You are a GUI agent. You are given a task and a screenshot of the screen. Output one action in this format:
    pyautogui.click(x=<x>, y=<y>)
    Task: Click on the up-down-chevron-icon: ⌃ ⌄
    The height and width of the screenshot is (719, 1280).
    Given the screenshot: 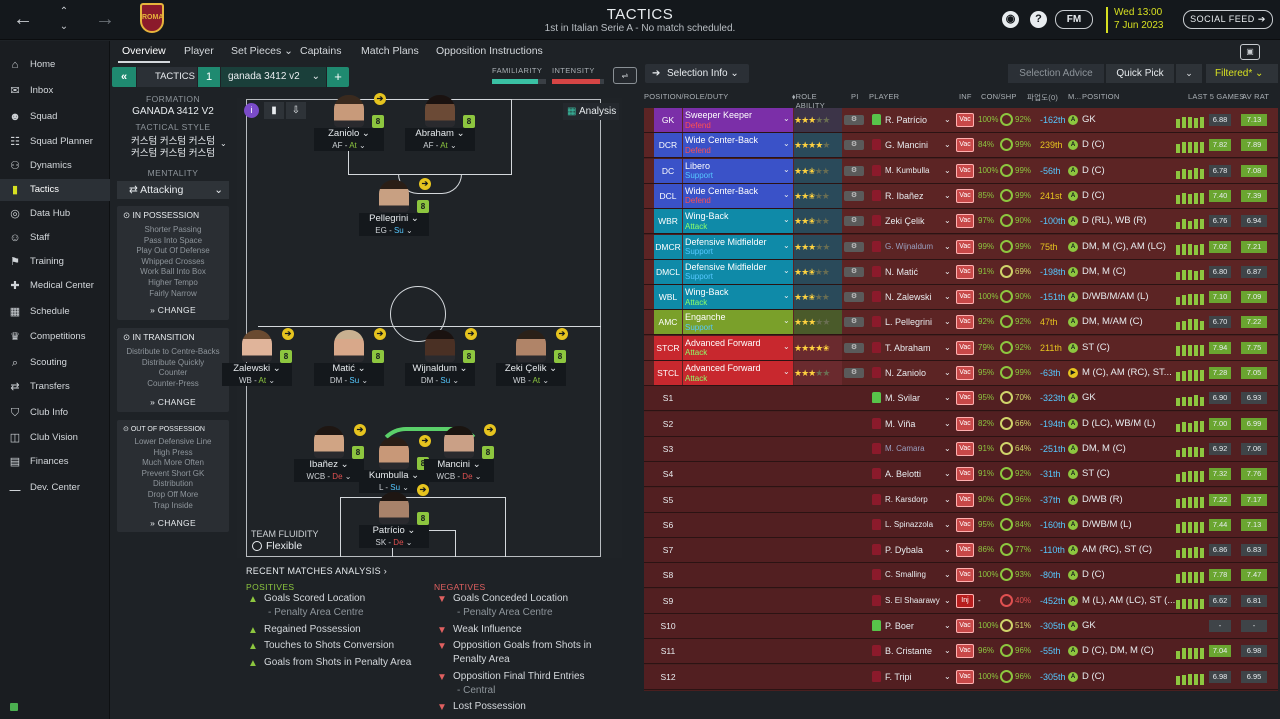 What is the action you would take?
    pyautogui.click(x=64, y=19)
    